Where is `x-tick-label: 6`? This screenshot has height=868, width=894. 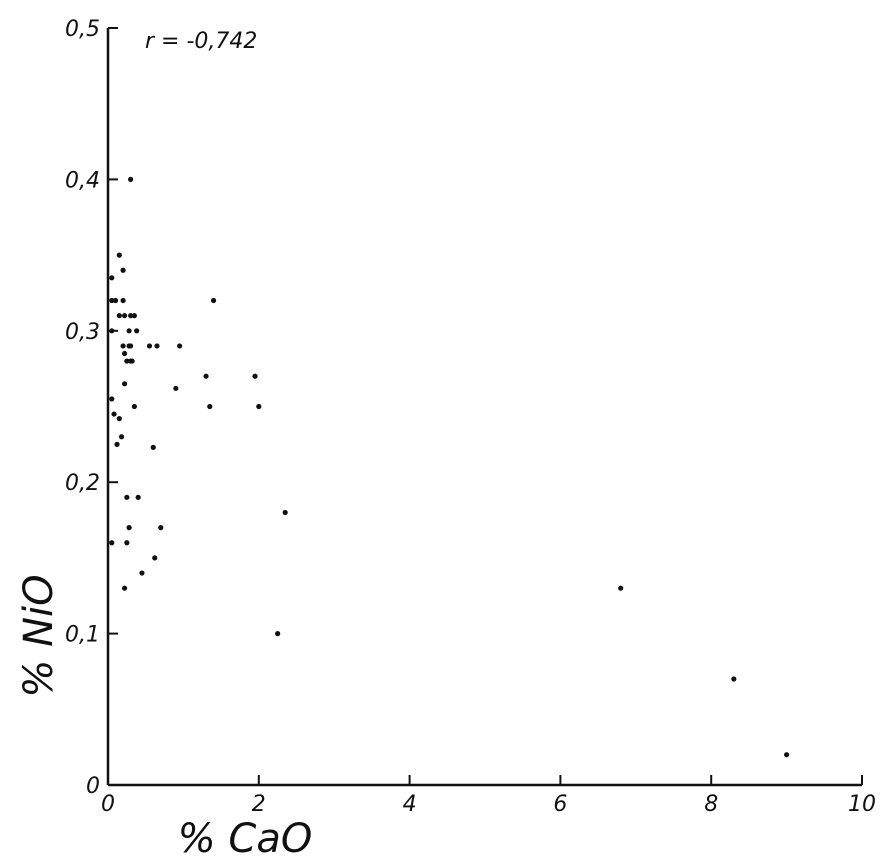
x-tick-label: 6 is located at coordinates (560, 804).